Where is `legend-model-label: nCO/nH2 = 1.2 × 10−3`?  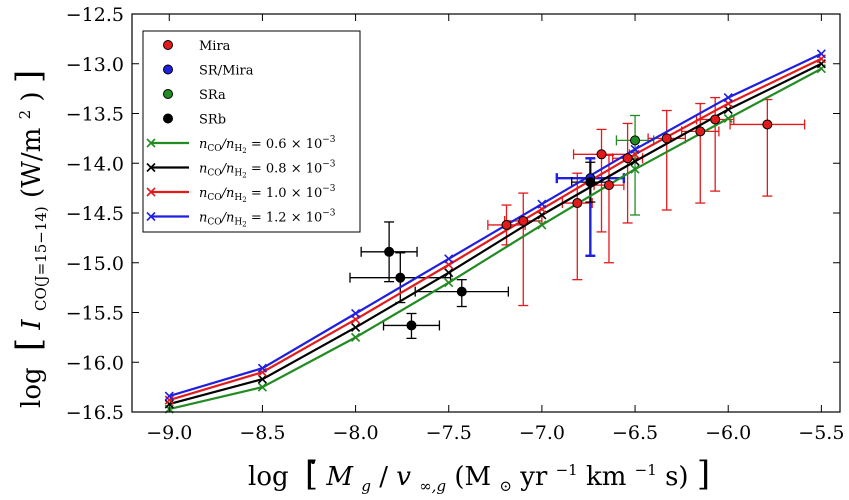 legend-model-label: nCO/nH2 = 1.2 × 10−3 is located at coordinates (267, 219).